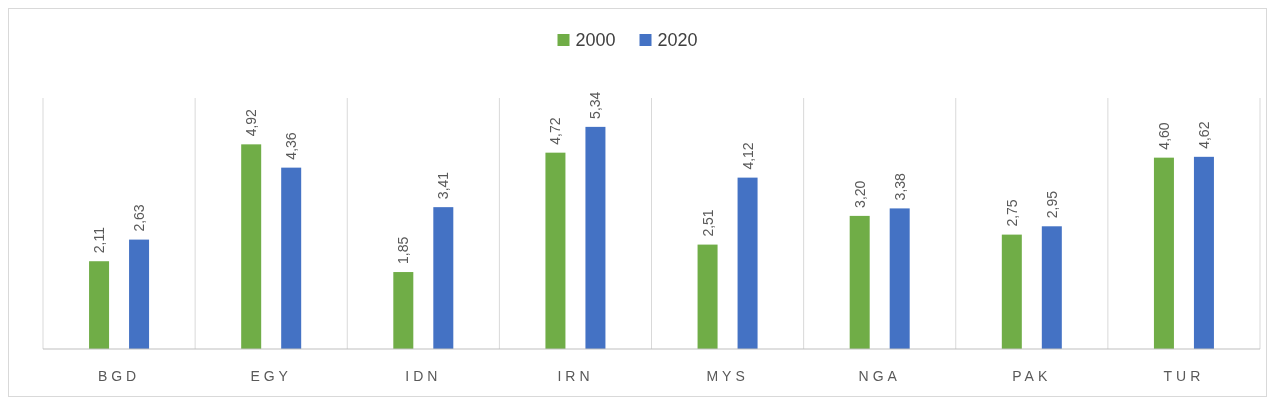 The width and height of the screenshot is (1275, 405). What do you see at coordinates (677, 40) in the screenshot?
I see `legend-label: 2020` at bounding box center [677, 40].